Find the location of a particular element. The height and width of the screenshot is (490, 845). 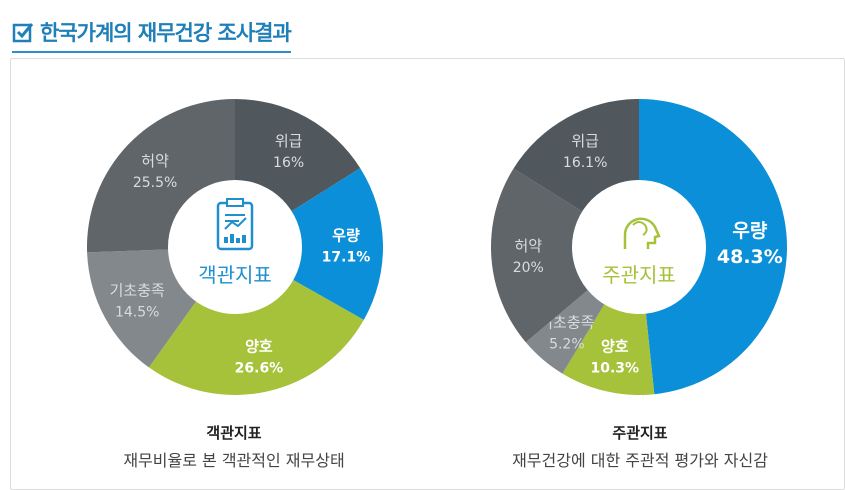

caption-subtitle: 재무건강에 대한 주관적 평가와 자신감 is located at coordinates (640, 460).